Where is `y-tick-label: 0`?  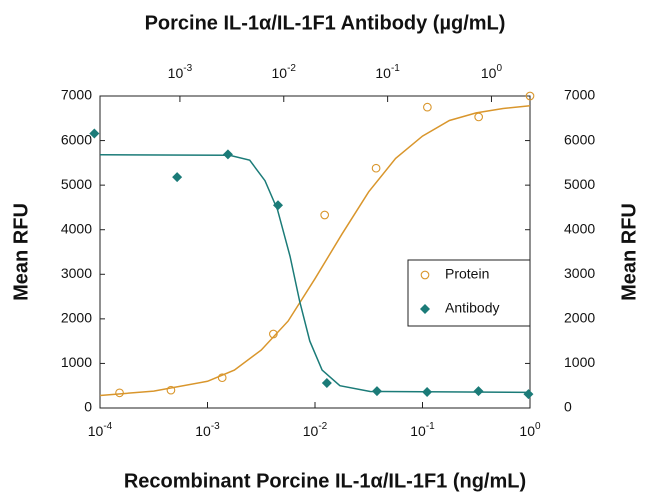 y-tick-label: 0 is located at coordinates (88, 407).